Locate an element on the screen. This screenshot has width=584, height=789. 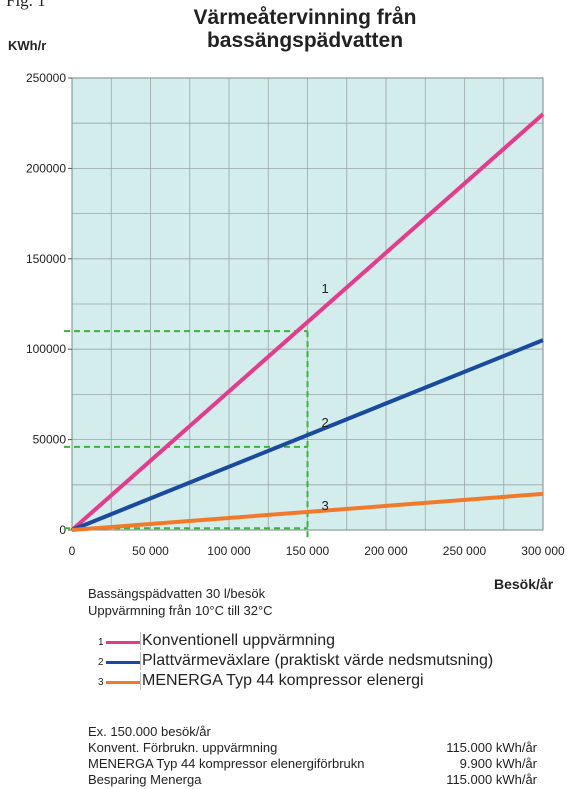
chart-title: Värmeåtervinning från bassängspädvatten is located at coordinates (305, 29).